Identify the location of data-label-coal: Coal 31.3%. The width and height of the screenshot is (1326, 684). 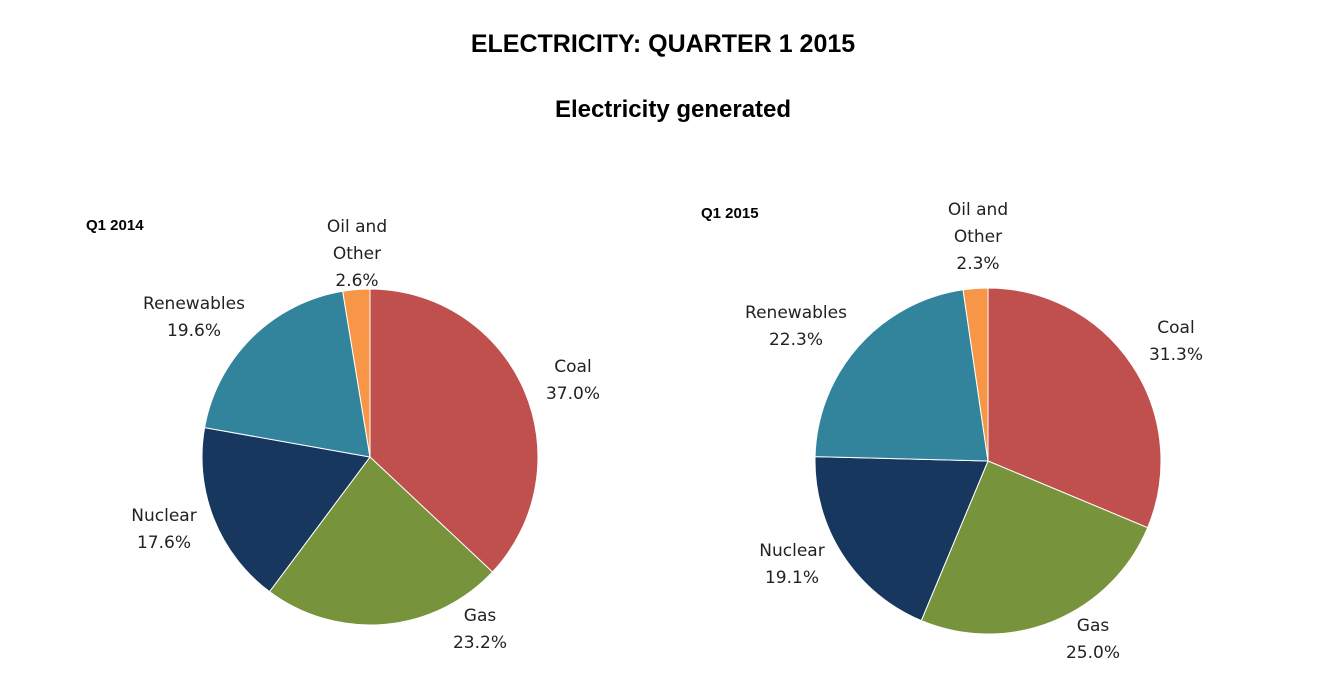
(1176, 341).